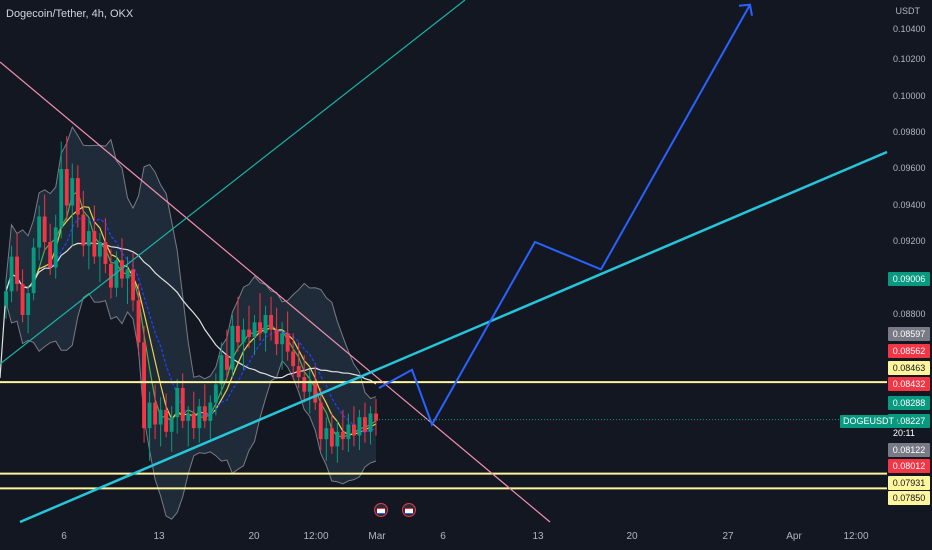 The image size is (932, 550). I want to click on y-tick-label: 0.10200, so click(909, 59).